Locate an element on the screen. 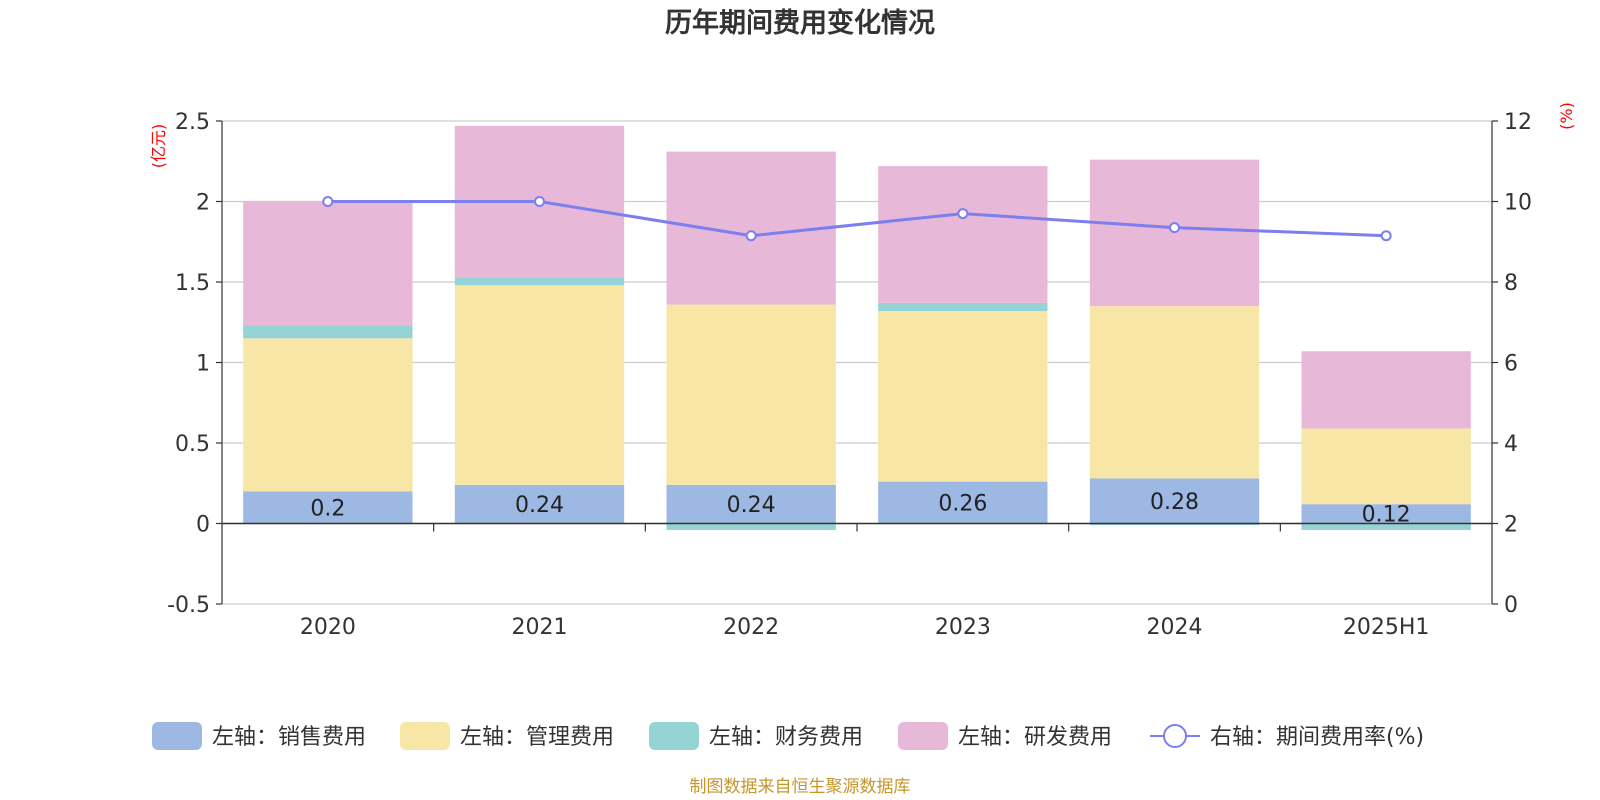 The image size is (1600, 800). bar-data-label: 0.28 is located at coordinates (1174, 502).